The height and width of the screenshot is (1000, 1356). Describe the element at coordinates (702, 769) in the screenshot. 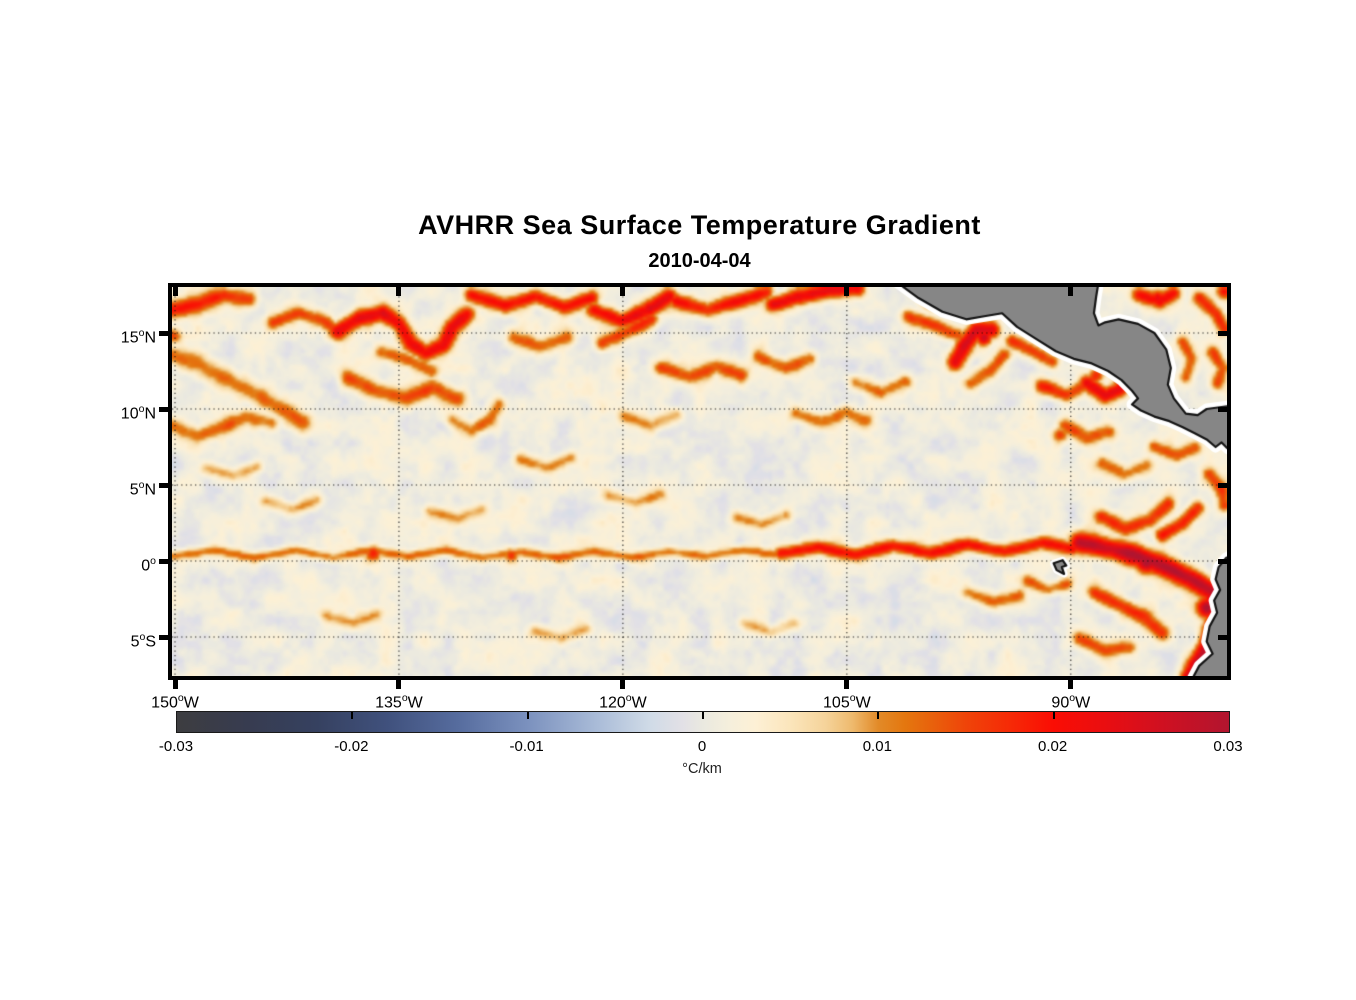

I see `colorbar-unit-label: °C/km` at that location.